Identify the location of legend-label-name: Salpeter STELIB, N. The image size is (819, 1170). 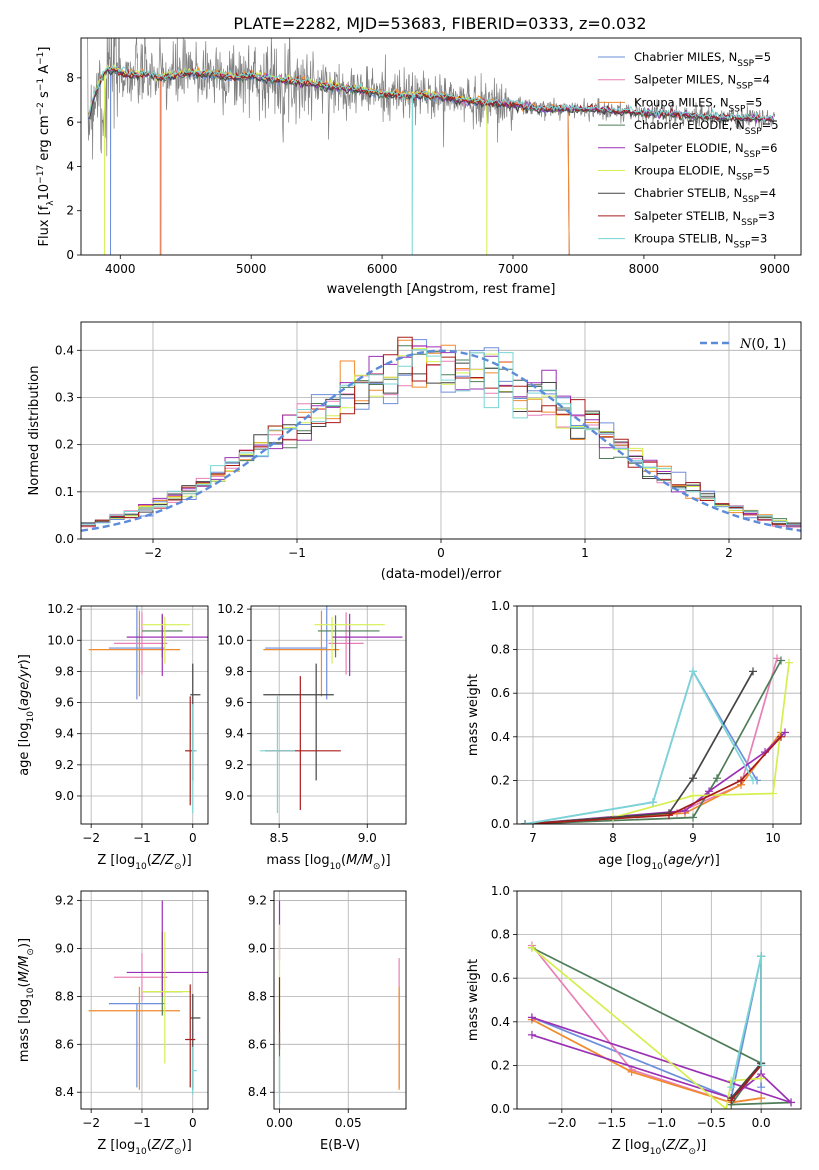
(687, 216).